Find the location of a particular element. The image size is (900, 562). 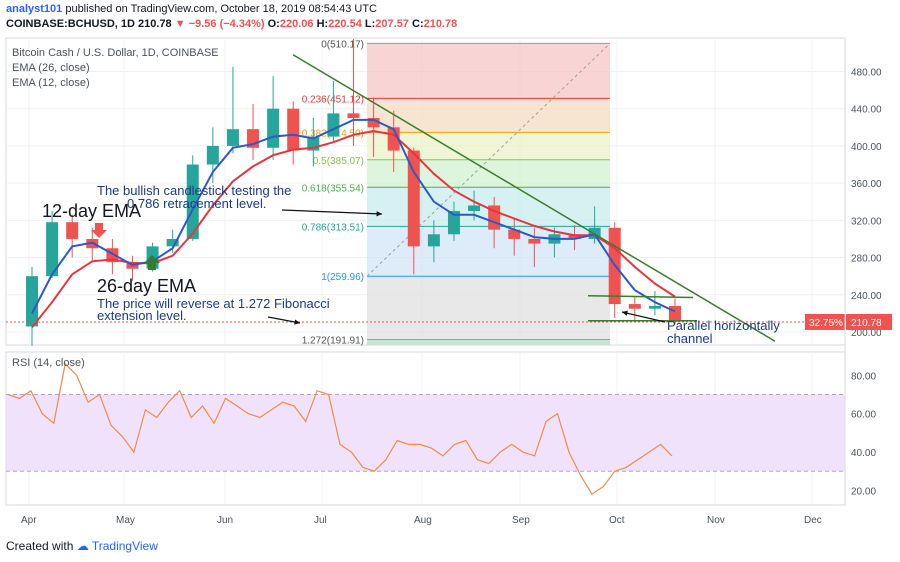

low-value: 207.57 is located at coordinates (392, 24).